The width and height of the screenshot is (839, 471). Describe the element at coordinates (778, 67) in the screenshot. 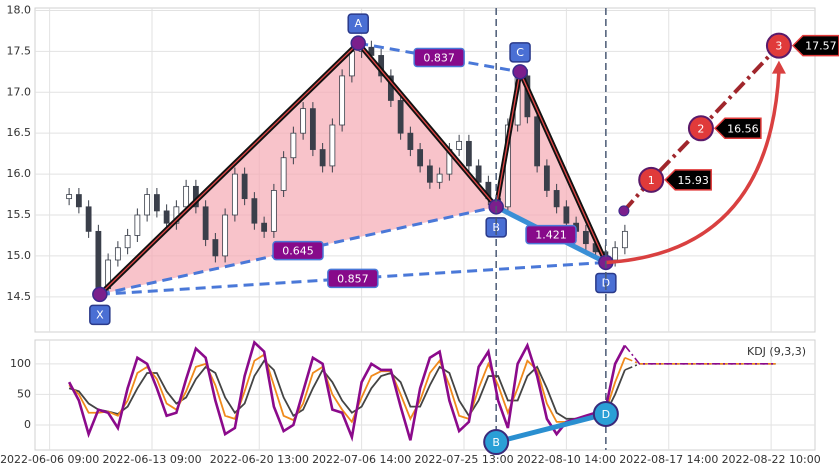

I see `arrow-head` at that location.